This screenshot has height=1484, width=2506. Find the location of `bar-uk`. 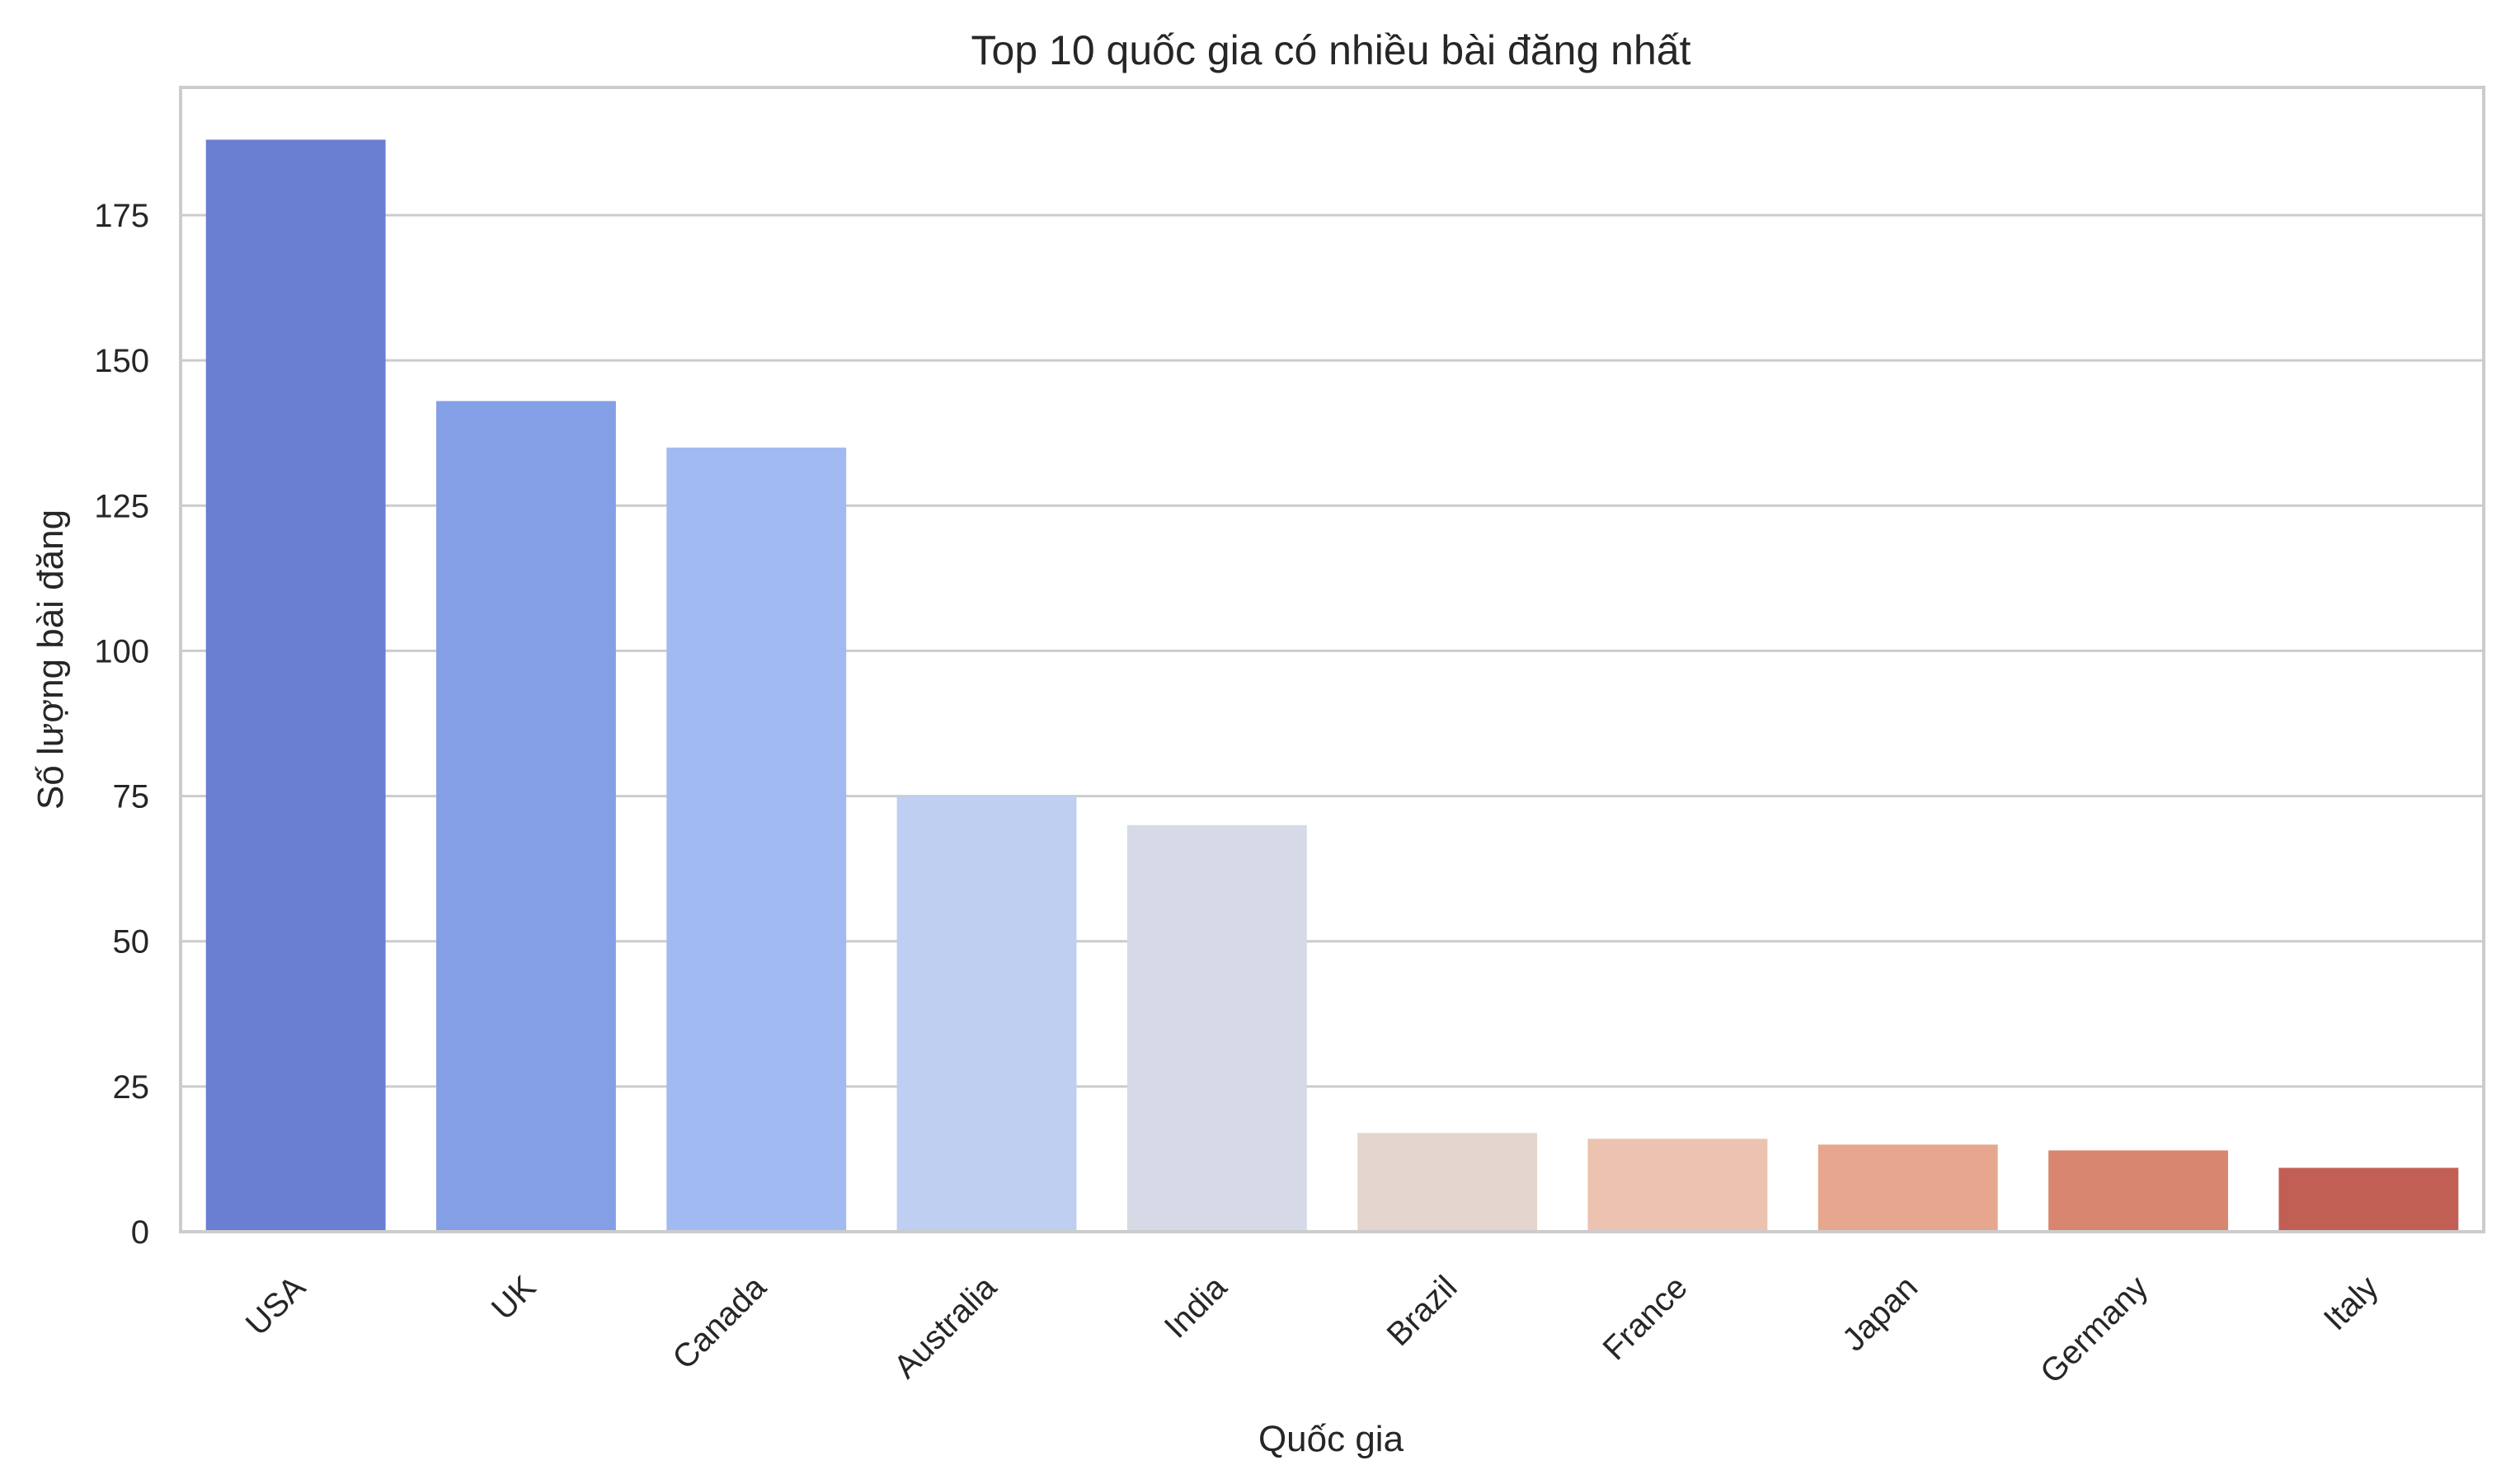

bar-uk is located at coordinates (526, 816).